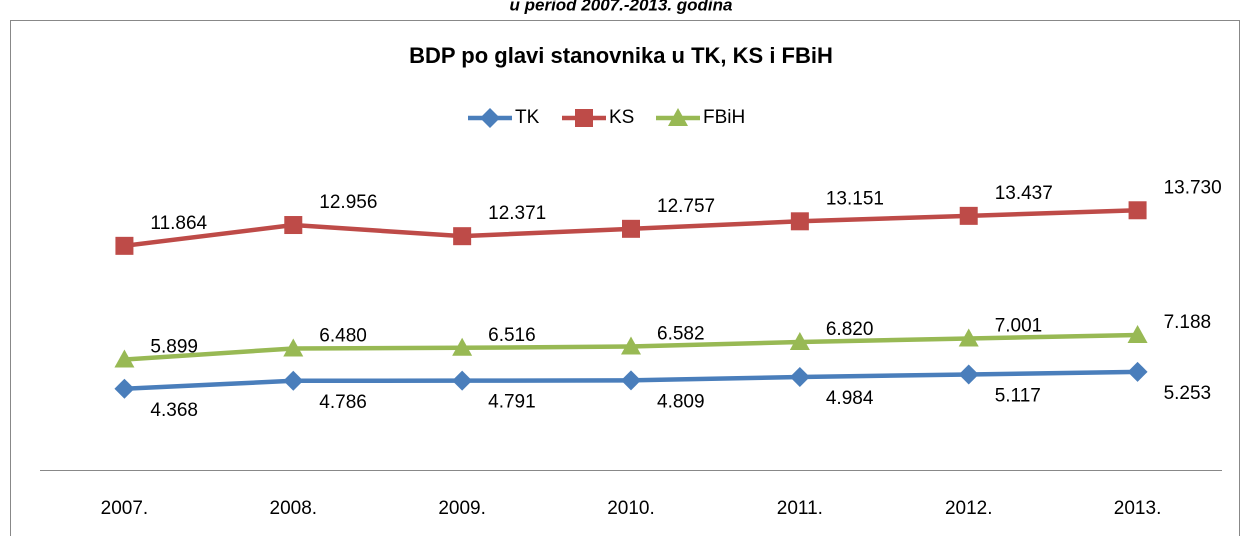 The height and width of the screenshot is (536, 1242). Describe the element at coordinates (343, 402) in the screenshot. I see `data-label: 4.786` at that location.